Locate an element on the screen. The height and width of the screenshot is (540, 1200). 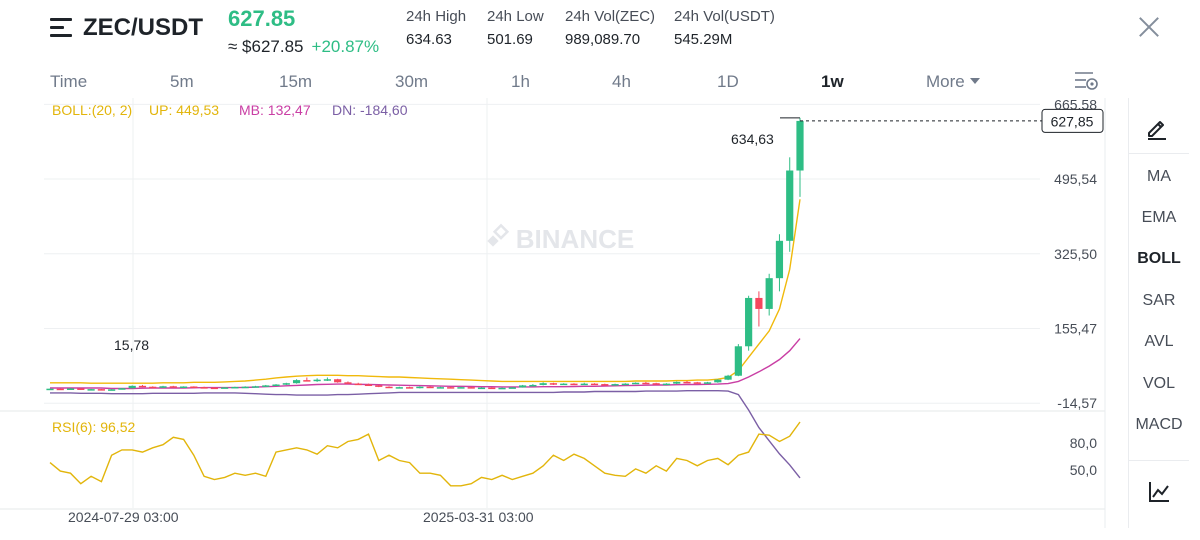
tab-30m: 30m is located at coordinates (412, 81).